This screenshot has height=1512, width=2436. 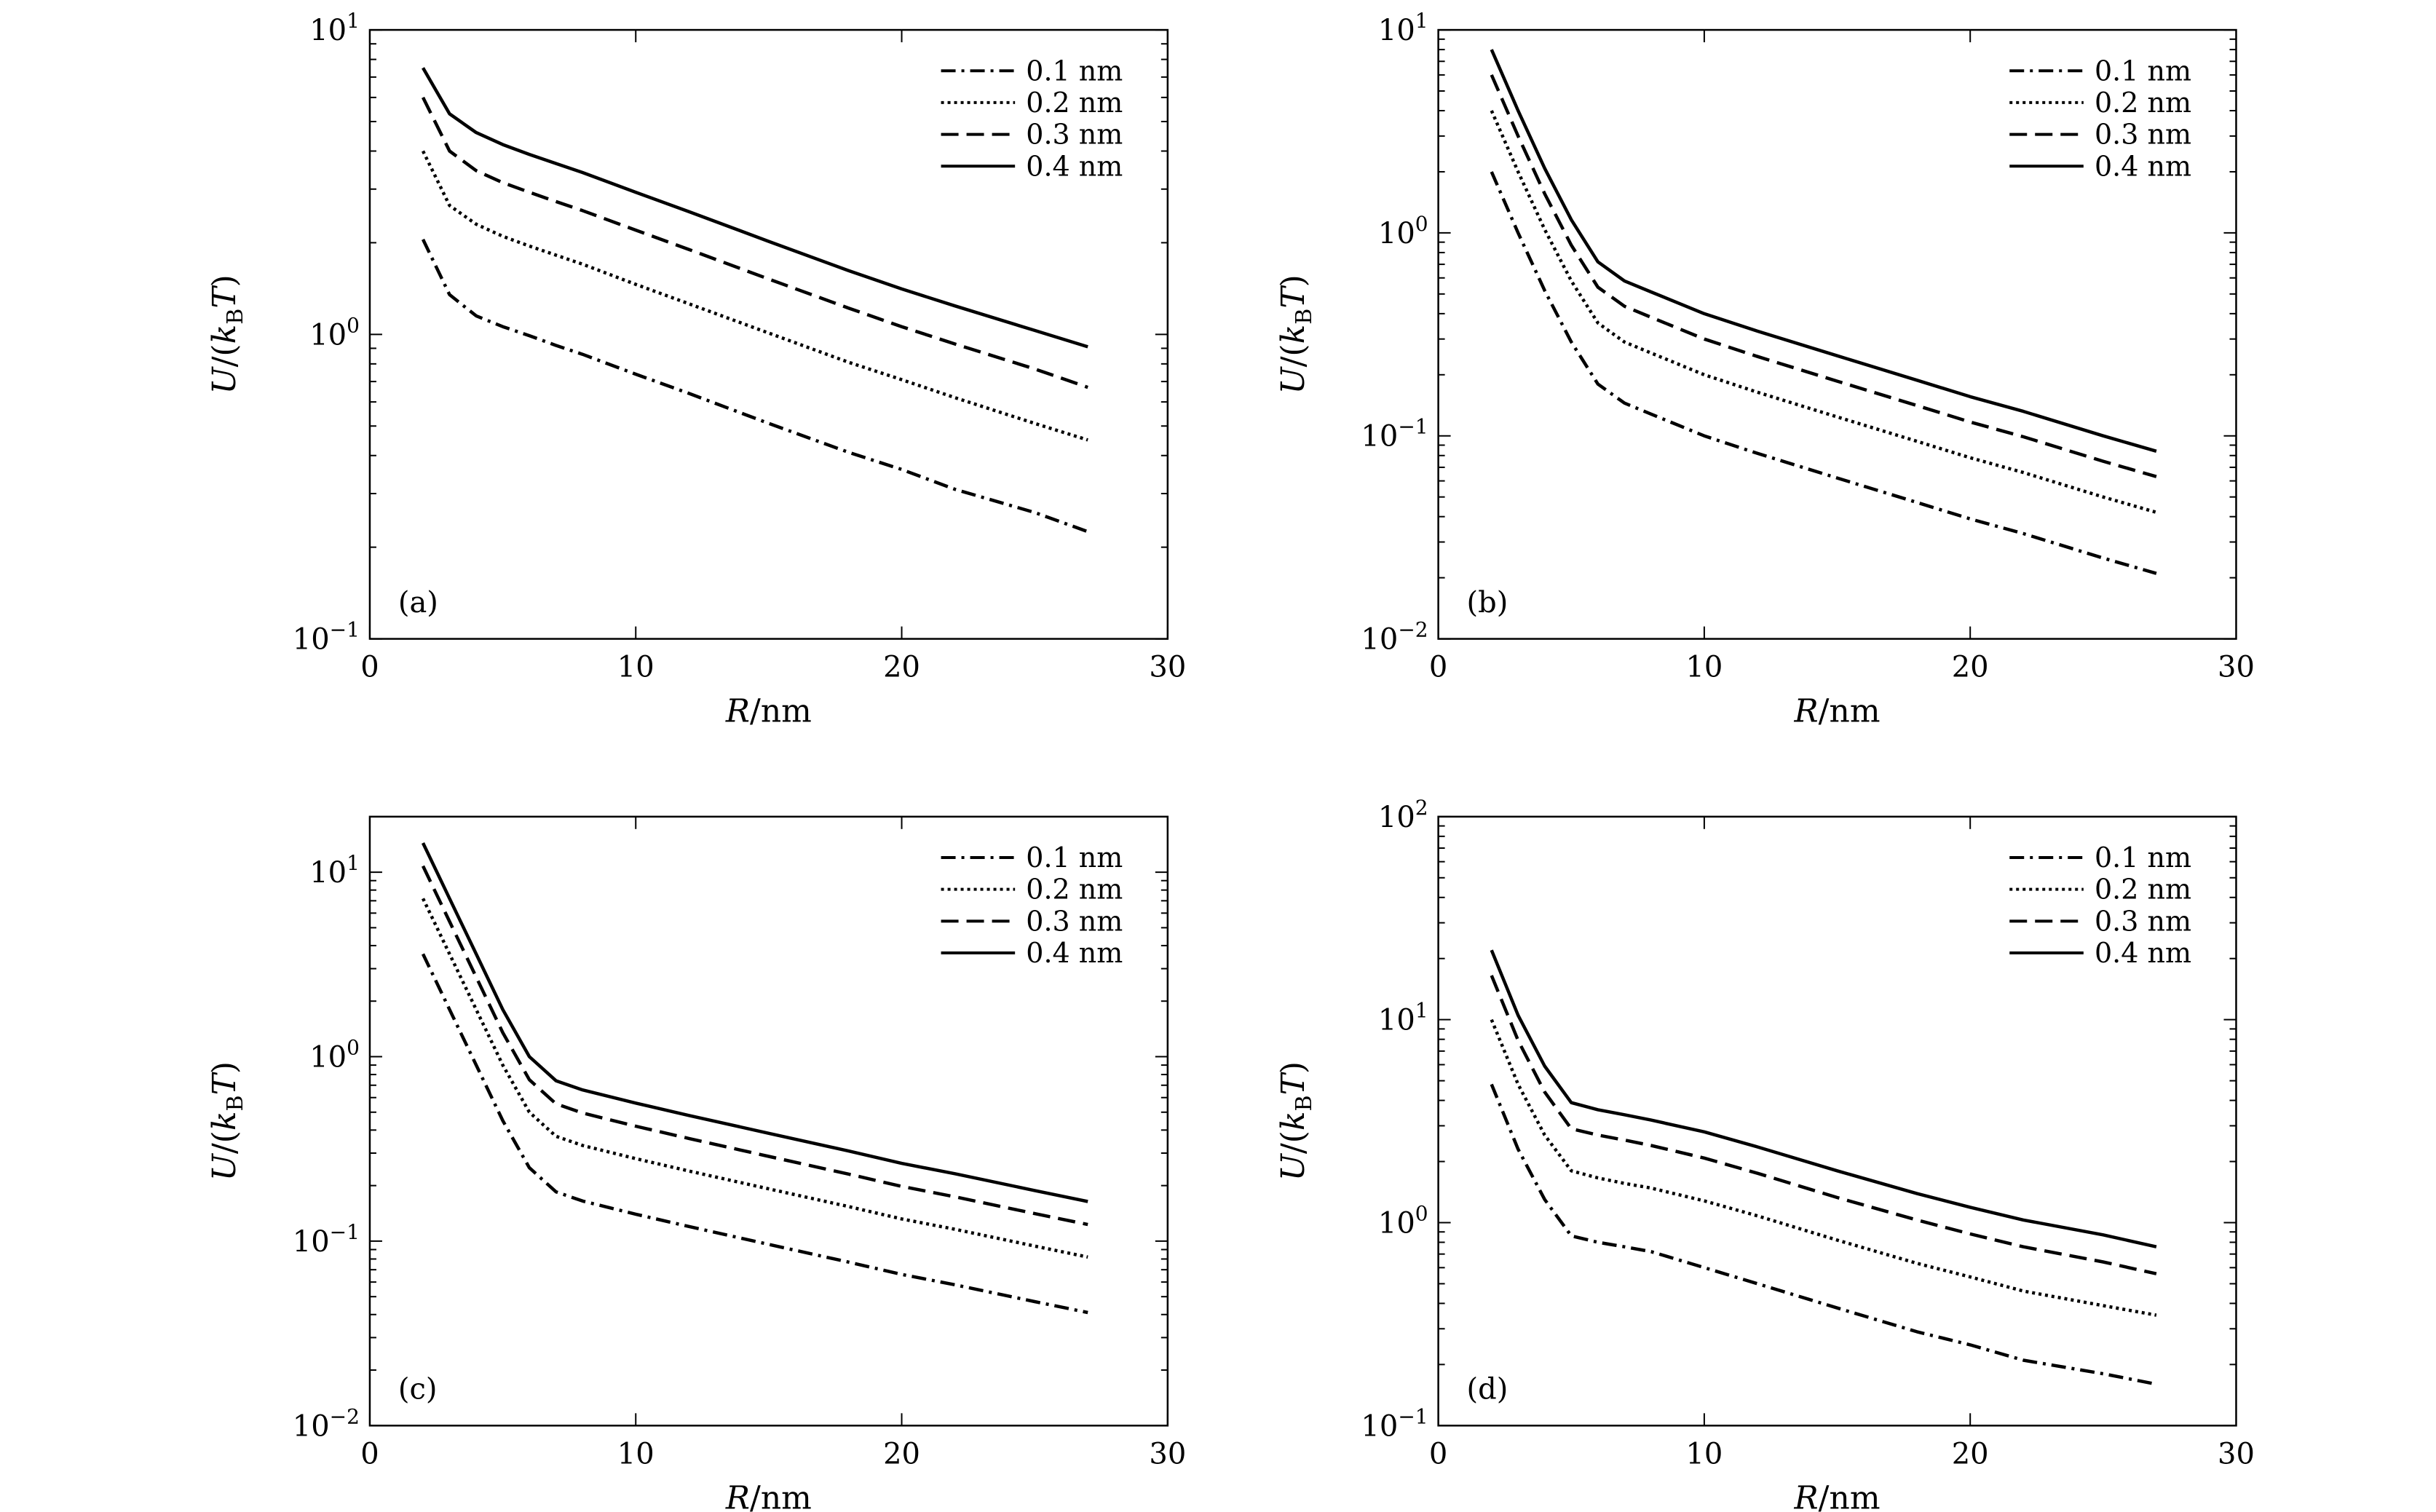 I want to click on panel-label: (b), so click(x=1487, y=603).